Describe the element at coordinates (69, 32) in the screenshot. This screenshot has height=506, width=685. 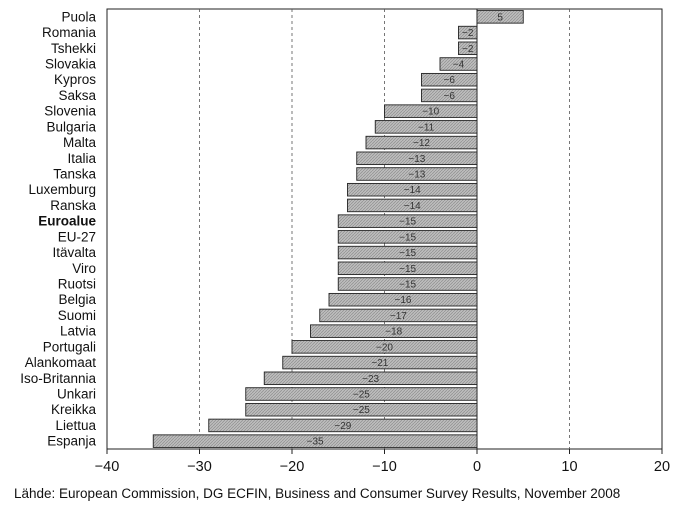
I see `category-label: Romania` at that location.